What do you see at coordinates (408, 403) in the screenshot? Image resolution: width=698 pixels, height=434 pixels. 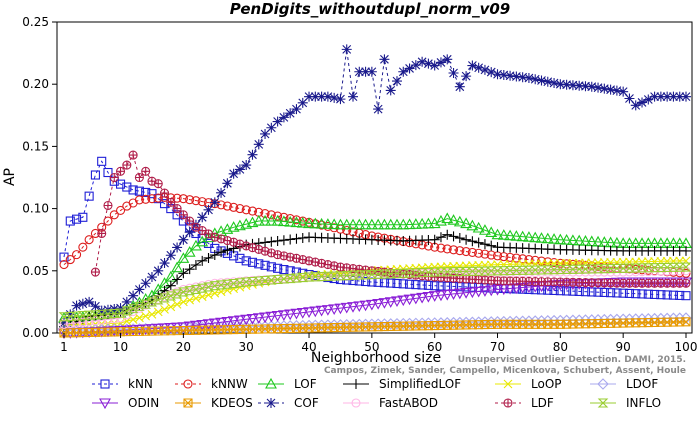 I see `legend-label: FastABOD` at bounding box center [408, 403].